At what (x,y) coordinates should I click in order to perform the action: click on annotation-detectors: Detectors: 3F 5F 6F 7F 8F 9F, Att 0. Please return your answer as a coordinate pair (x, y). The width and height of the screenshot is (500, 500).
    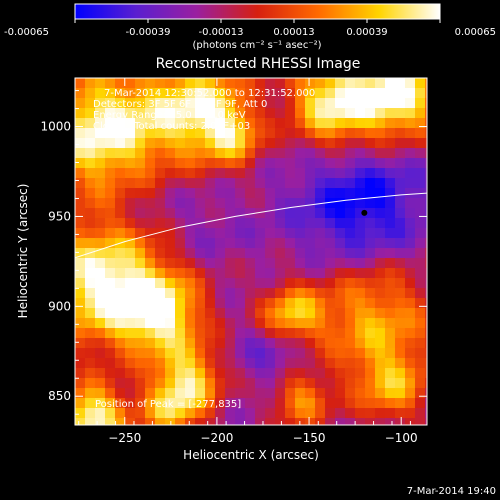
    Looking at the image, I should click on (180, 104).